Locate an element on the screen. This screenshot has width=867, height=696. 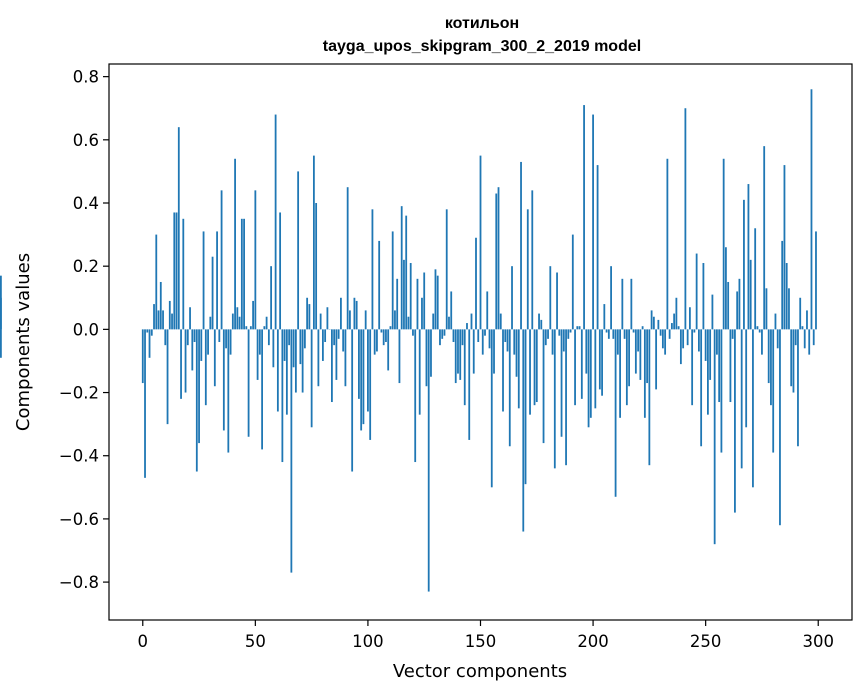
y-tick-label: −0.2 is located at coordinates (79, 393).